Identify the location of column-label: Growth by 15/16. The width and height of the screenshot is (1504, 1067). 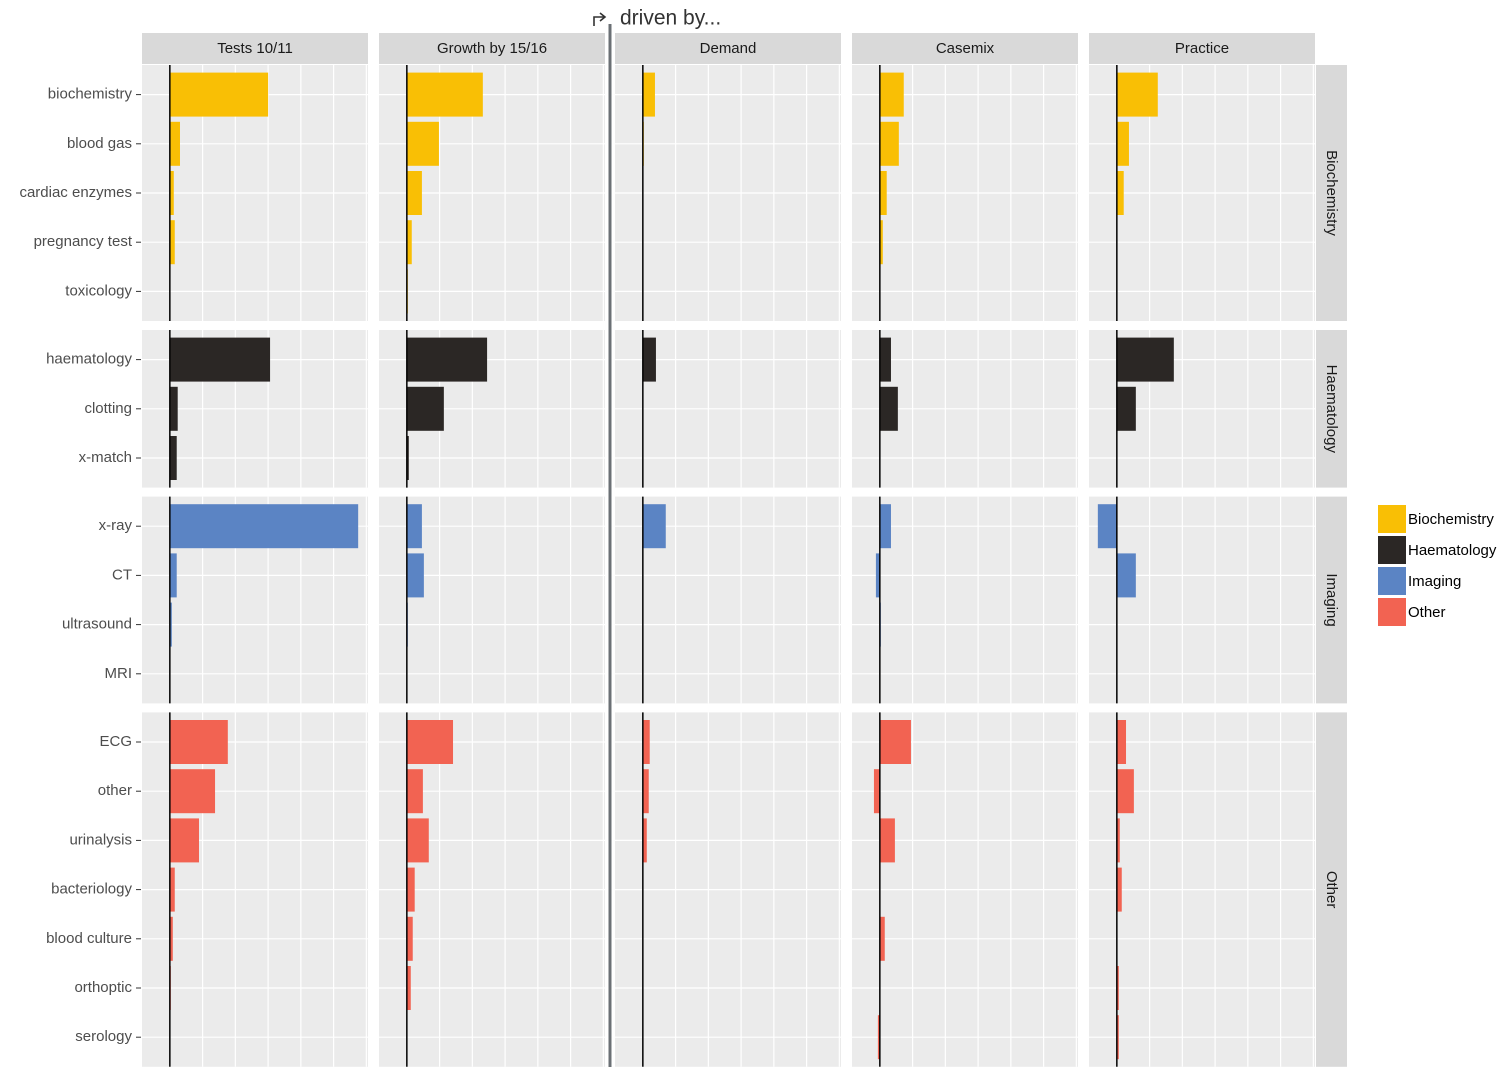
(492, 48).